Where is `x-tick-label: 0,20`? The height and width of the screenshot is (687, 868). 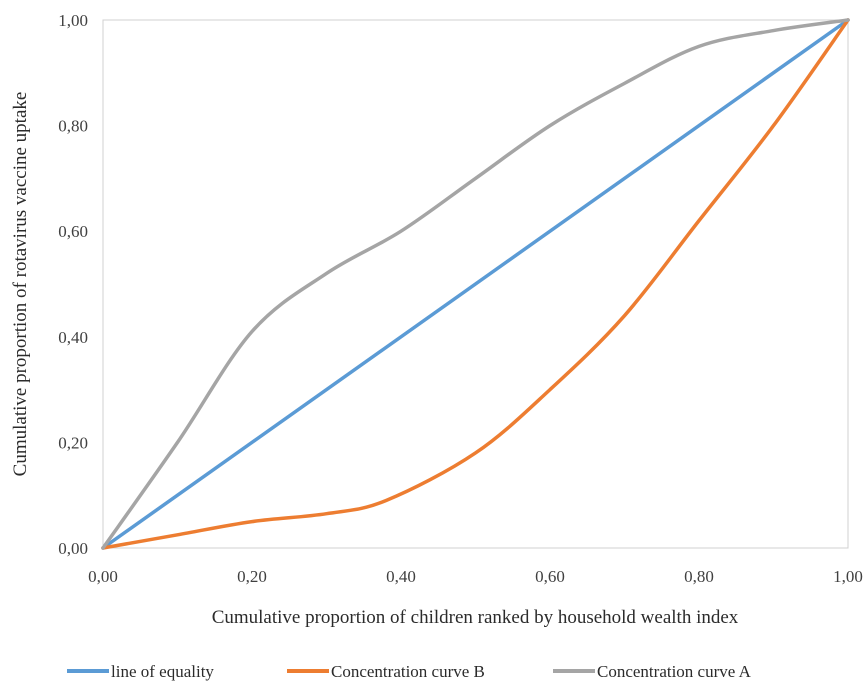
x-tick-label: 0,20 is located at coordinates (252, 576).